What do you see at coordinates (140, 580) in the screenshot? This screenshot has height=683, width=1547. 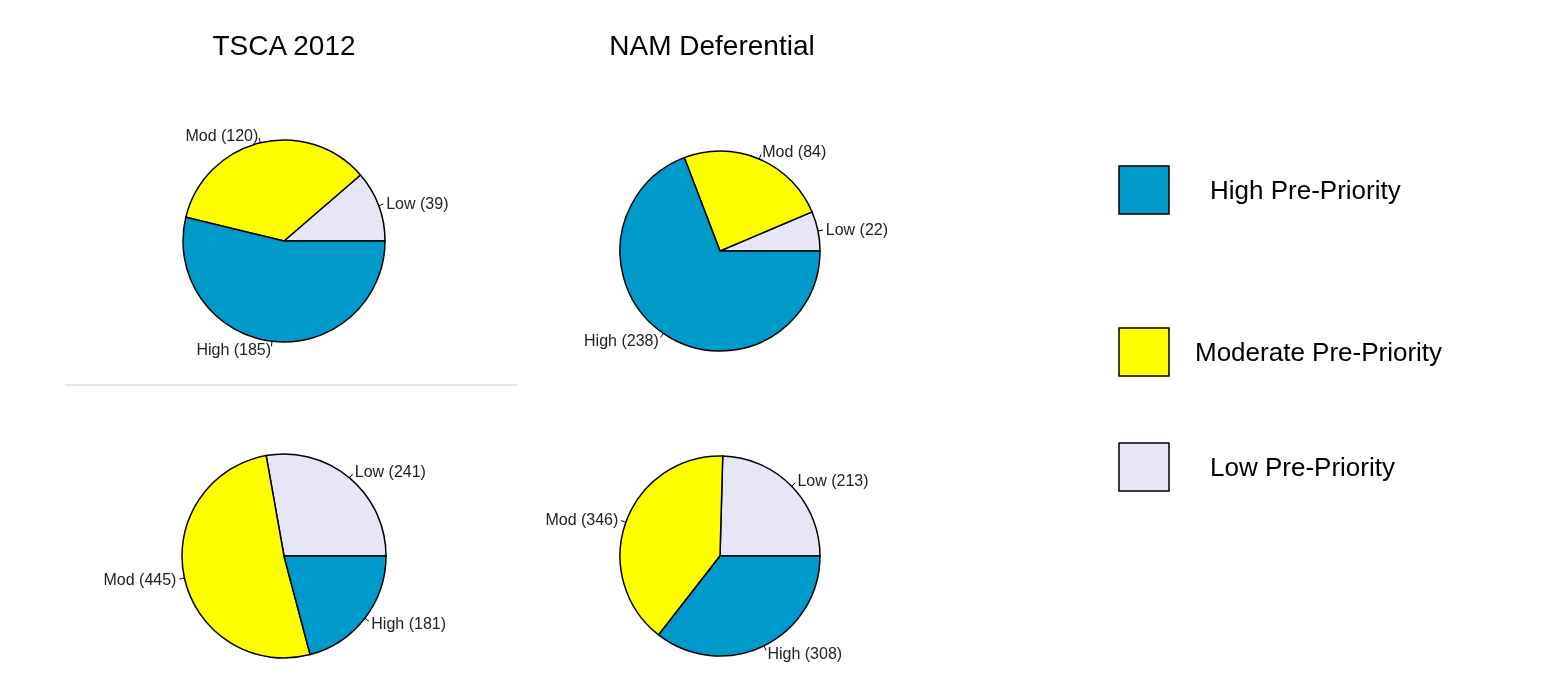 I see `slice-label: Mod (445)` at bounding box center [140, 580].